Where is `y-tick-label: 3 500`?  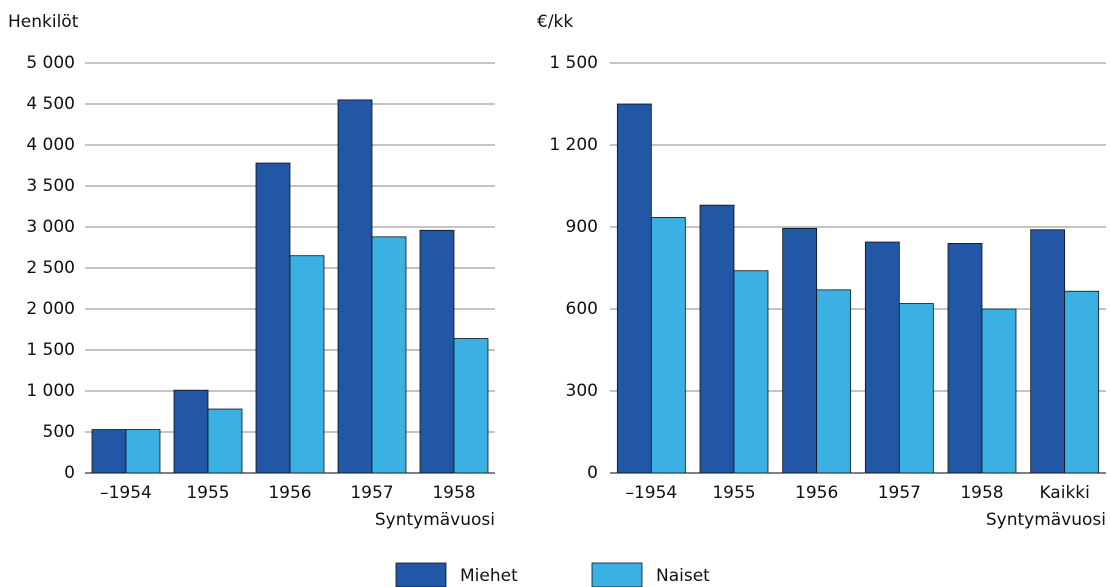
y-tick-label: 3 500 is located at coordinates (50, 186).